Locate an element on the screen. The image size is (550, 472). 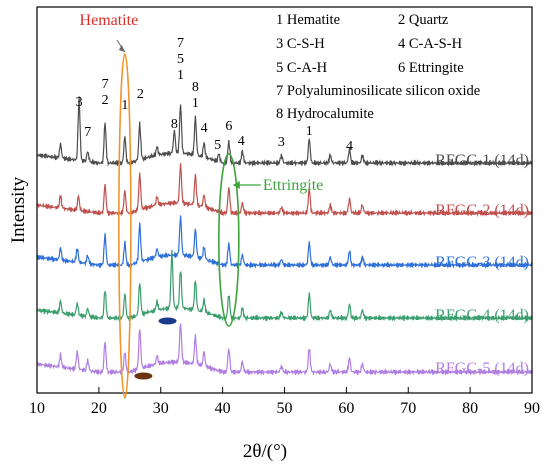
legend-item-7: 7 Polyaluminosilicate silicon oxide is located at coordinates (378, 91).